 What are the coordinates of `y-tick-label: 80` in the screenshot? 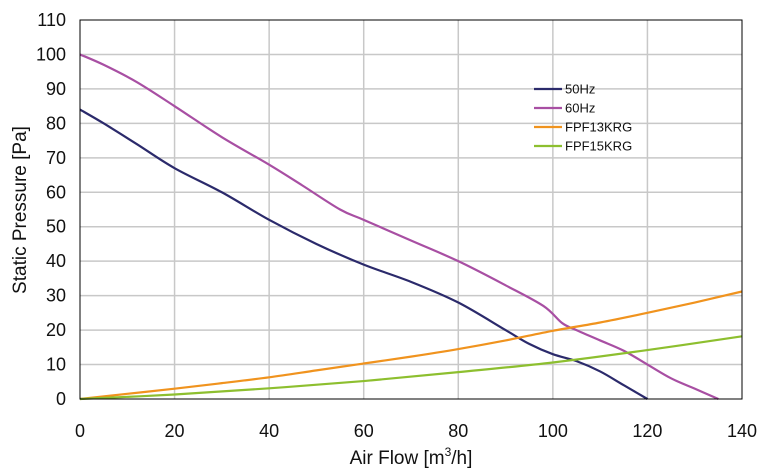 It's located at (56, 123).